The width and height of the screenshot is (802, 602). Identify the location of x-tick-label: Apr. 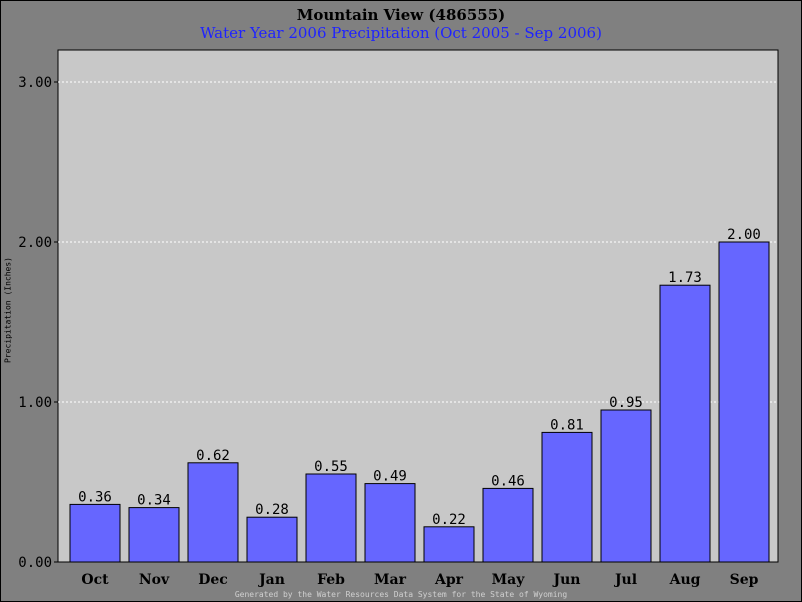
(449, 580).